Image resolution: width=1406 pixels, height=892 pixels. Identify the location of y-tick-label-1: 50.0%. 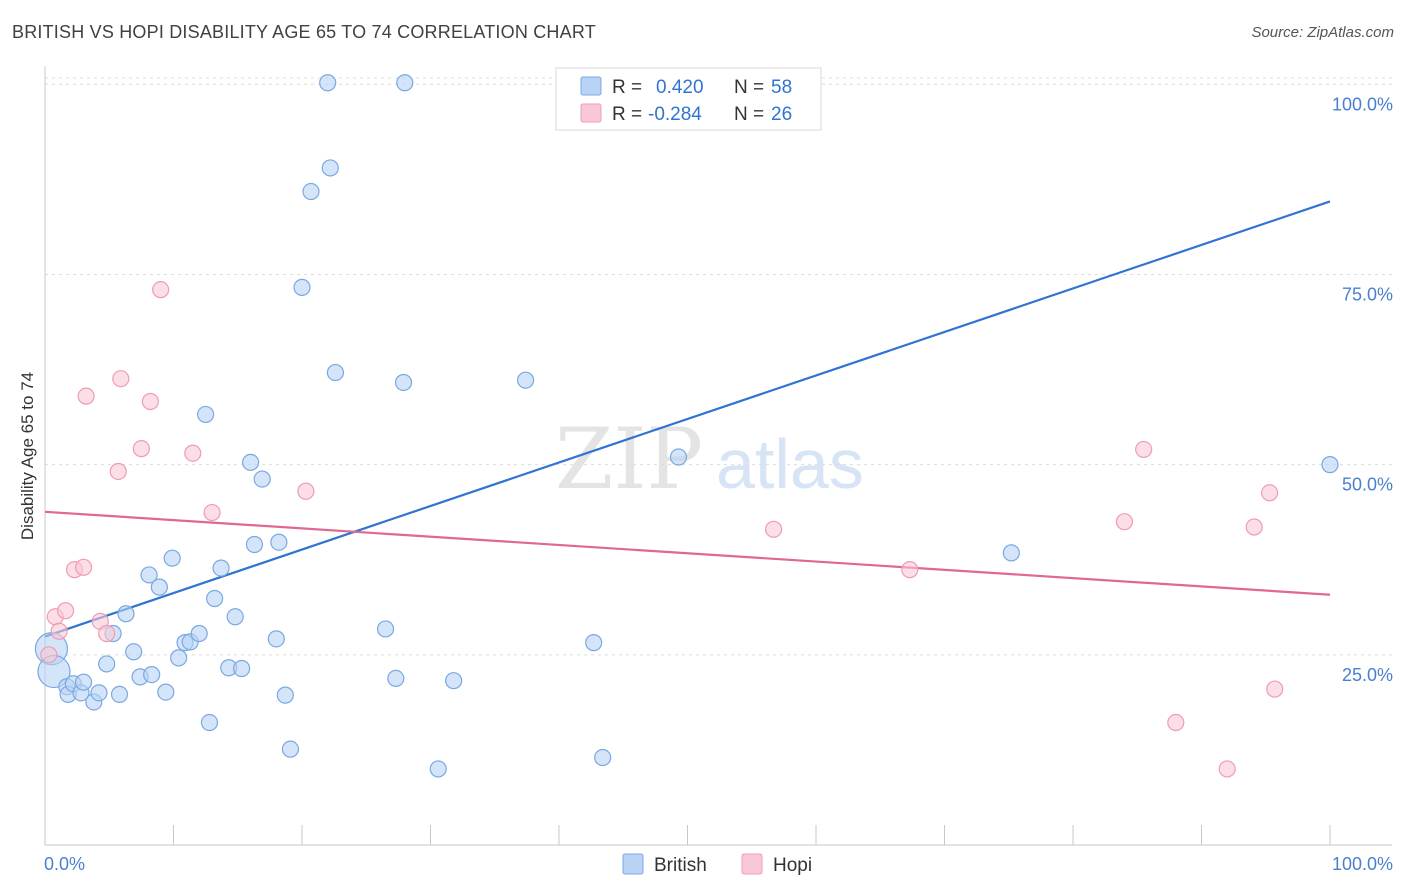
(1367, 485).